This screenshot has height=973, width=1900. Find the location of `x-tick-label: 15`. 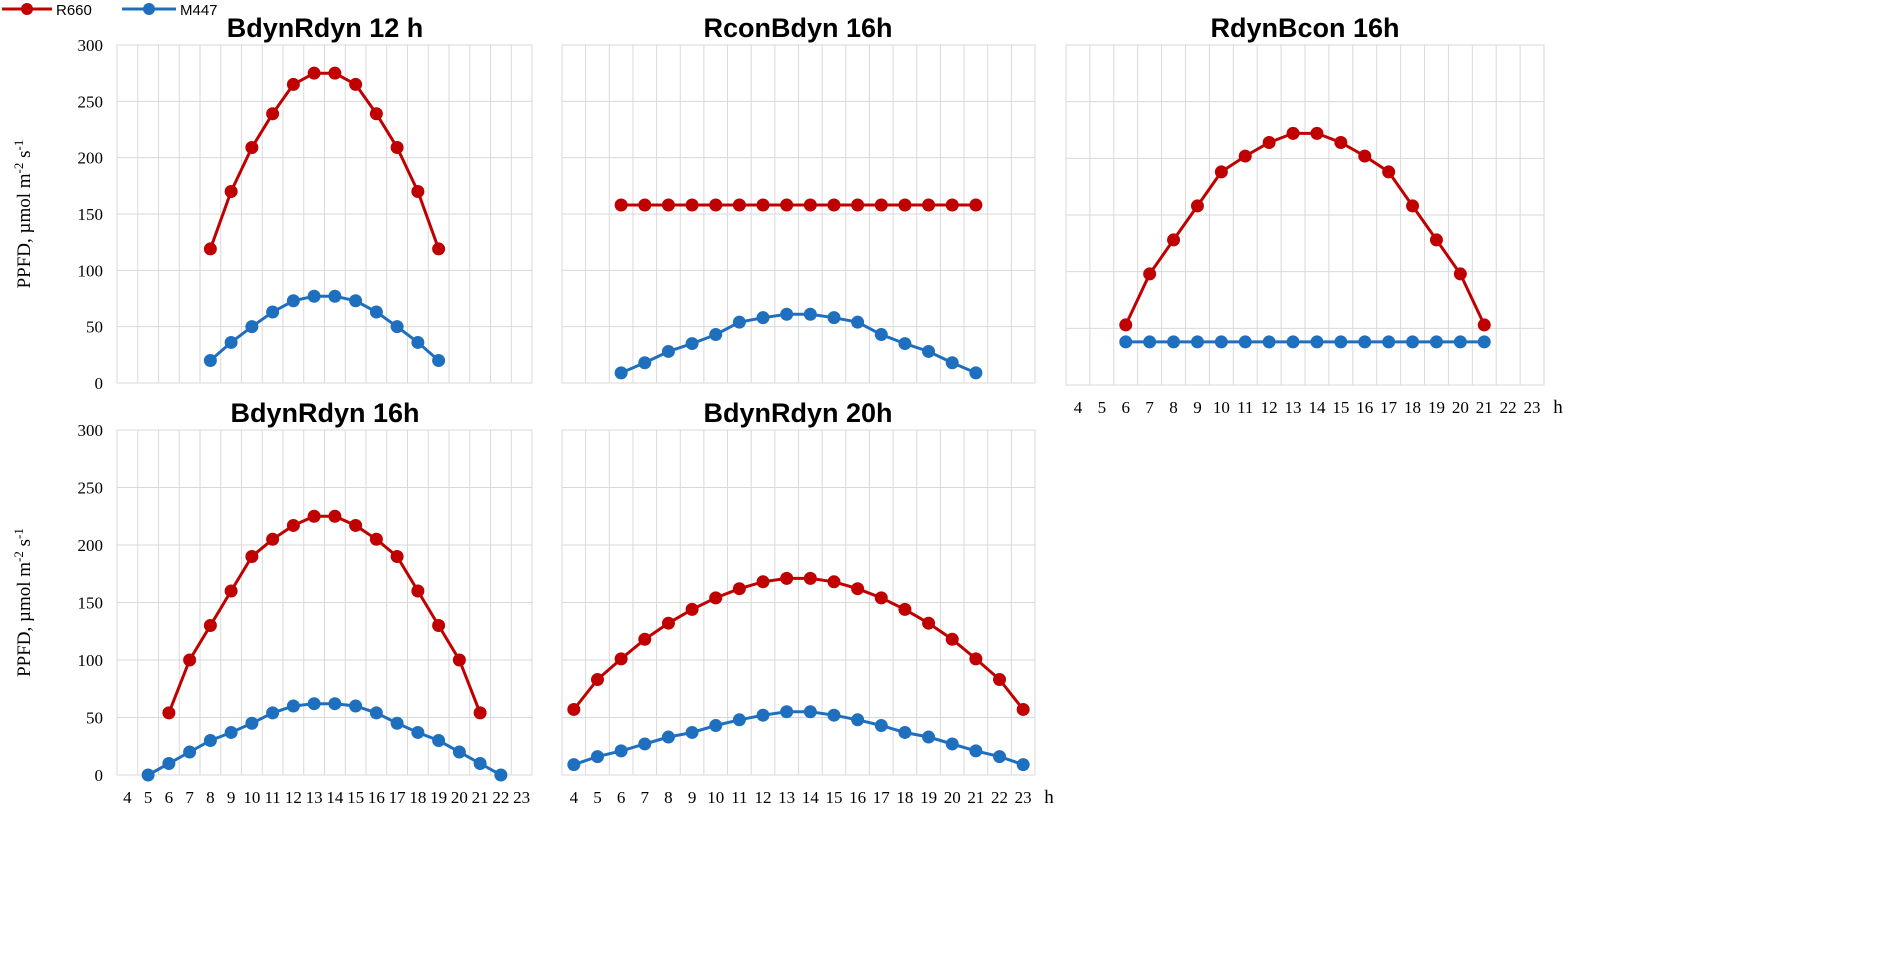

x-tick-label: 15 is located at coordinates (355, 797).